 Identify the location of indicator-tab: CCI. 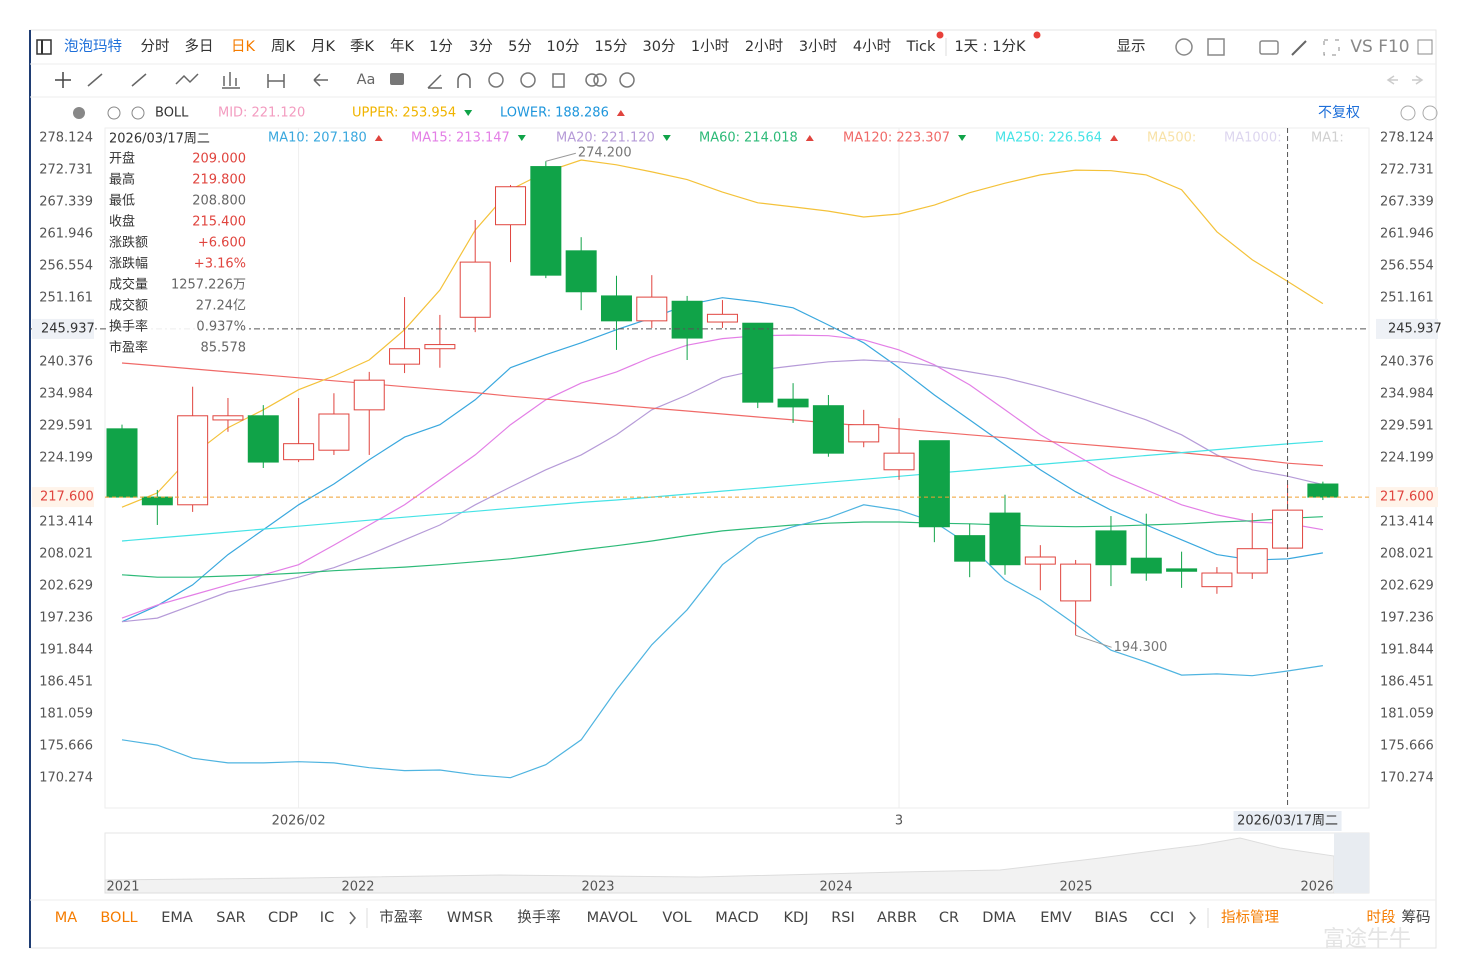
(1162, 918).